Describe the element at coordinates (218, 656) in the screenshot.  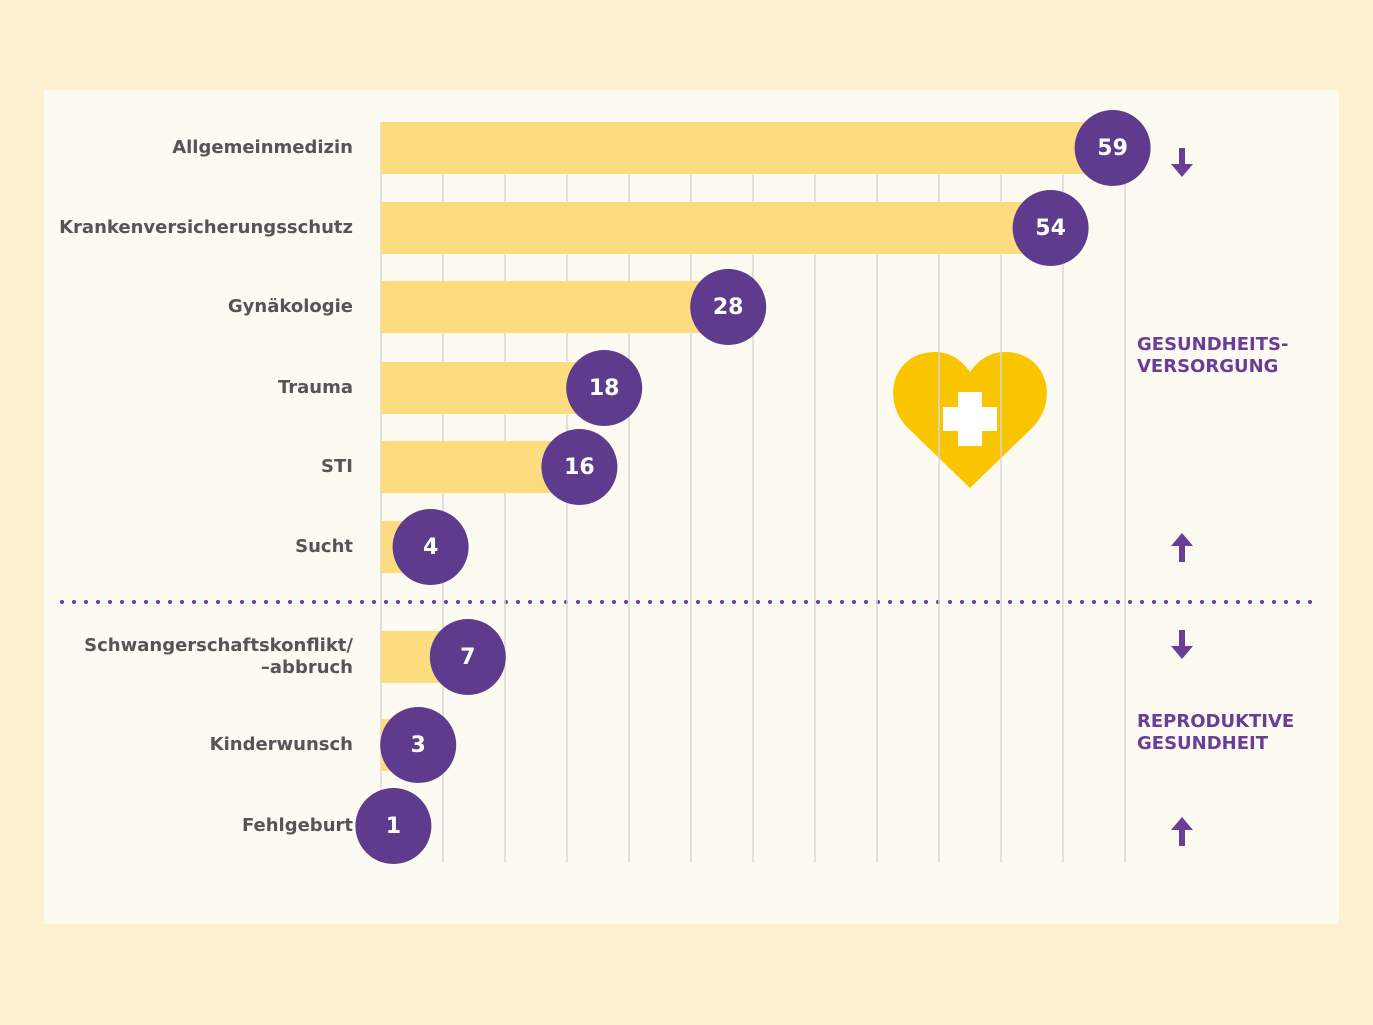
I see `category-label: Schwangerschaftskonflikt/–abbruch` at that location.